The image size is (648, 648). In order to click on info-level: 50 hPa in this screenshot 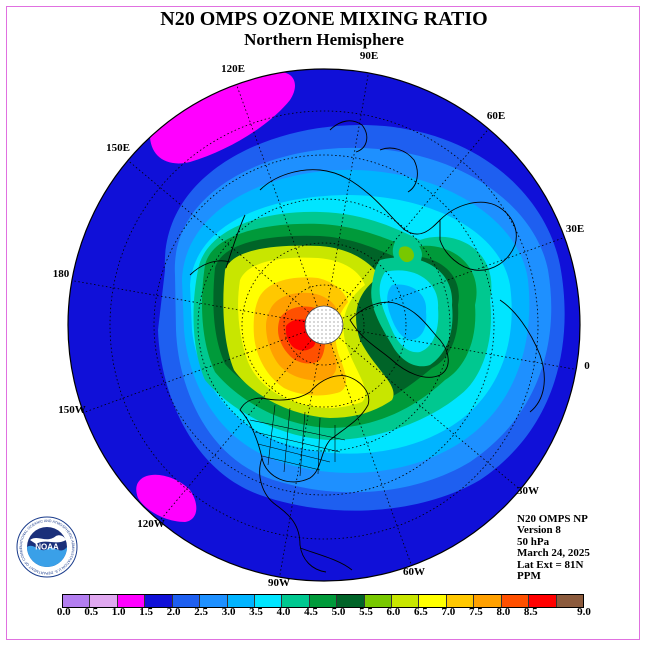, I will do `click(533, 541)`.